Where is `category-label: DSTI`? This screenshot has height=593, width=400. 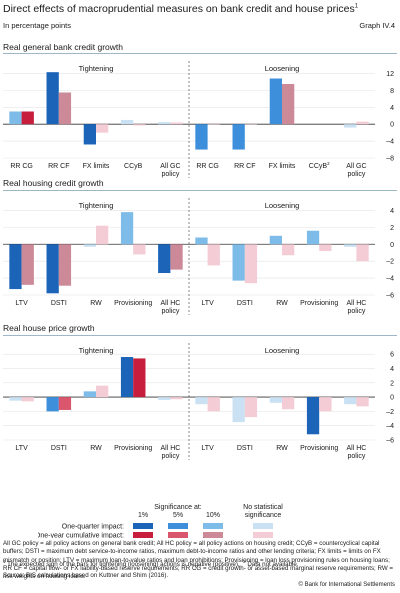 category-label: DSTI is located at coordinates (245, 448).